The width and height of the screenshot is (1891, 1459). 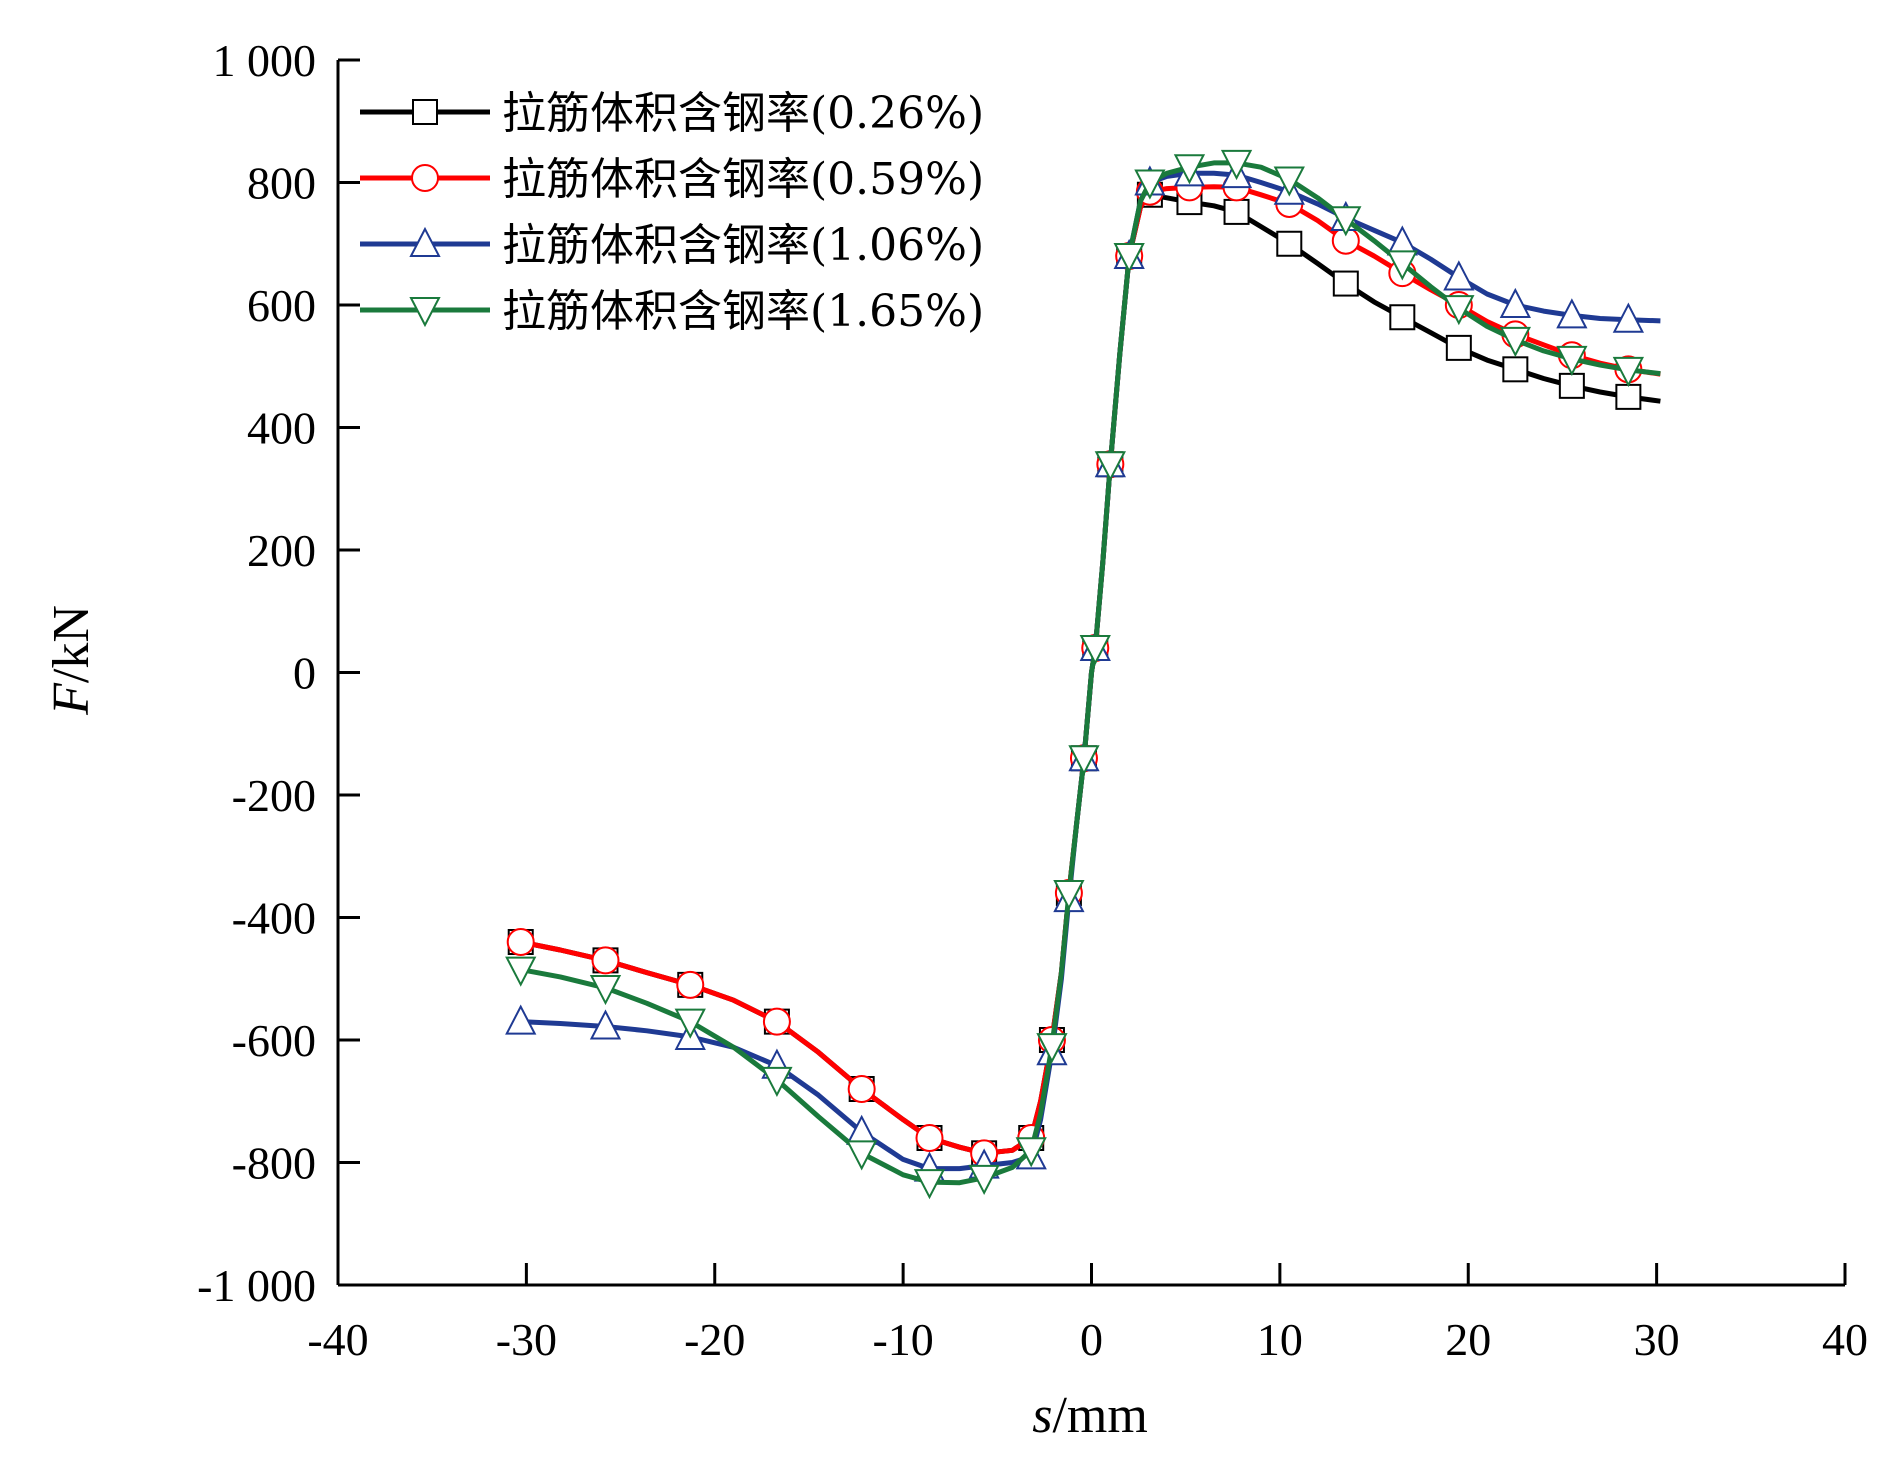 I want to click on y-tick-label: -200, so click(x=274, y=795).